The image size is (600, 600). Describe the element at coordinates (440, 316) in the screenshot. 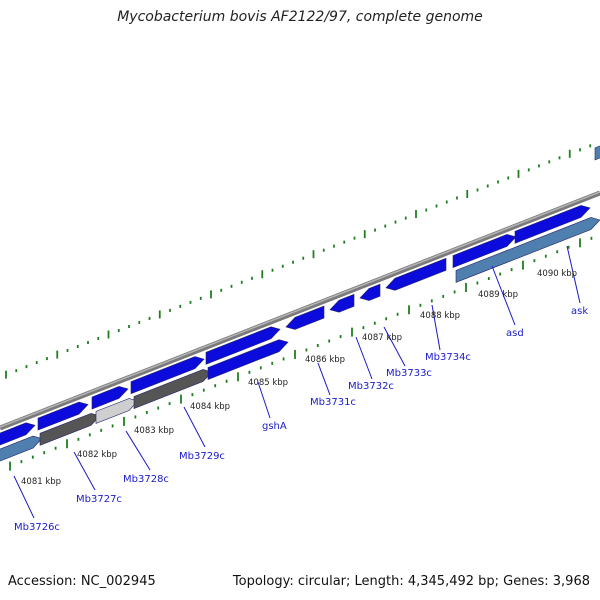

I see `tick-label-4088: 4088 kbp` at that location.